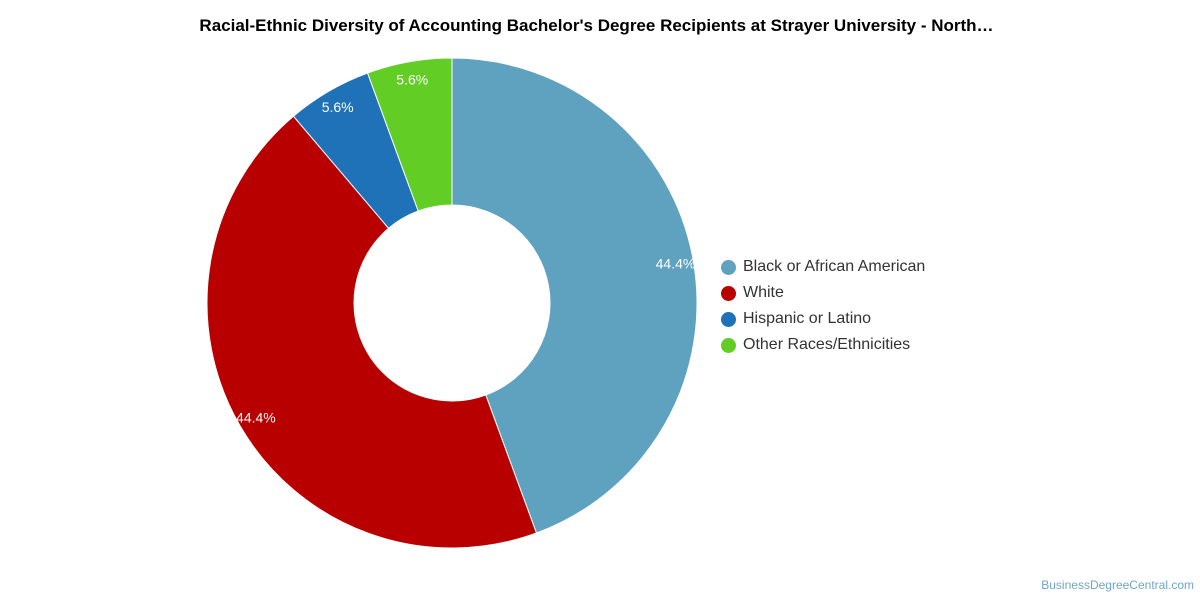  I want to click on legend-item: Other Races/Ethnicities, so click(823, 345).